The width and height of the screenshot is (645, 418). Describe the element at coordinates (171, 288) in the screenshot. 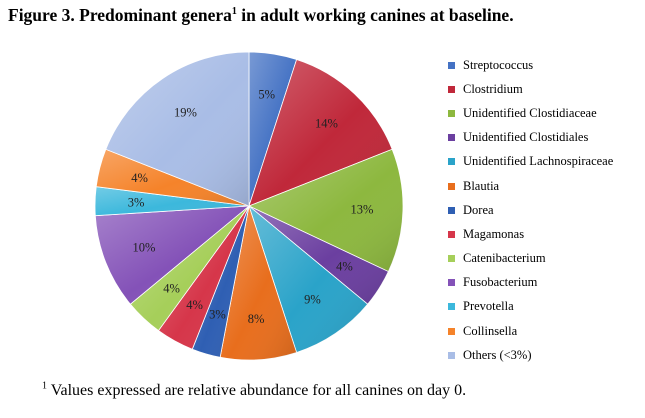

I see `slice-label-catenibacterium: 4%` at that location.